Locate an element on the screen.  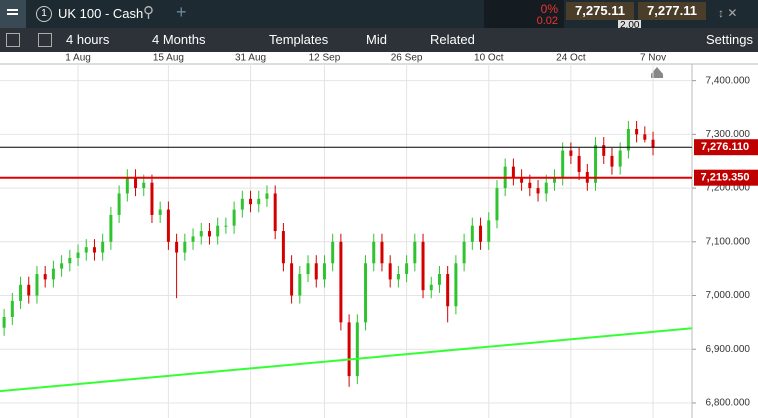
x-tick-label: 15 Aug is located at coordinates (168, 58).